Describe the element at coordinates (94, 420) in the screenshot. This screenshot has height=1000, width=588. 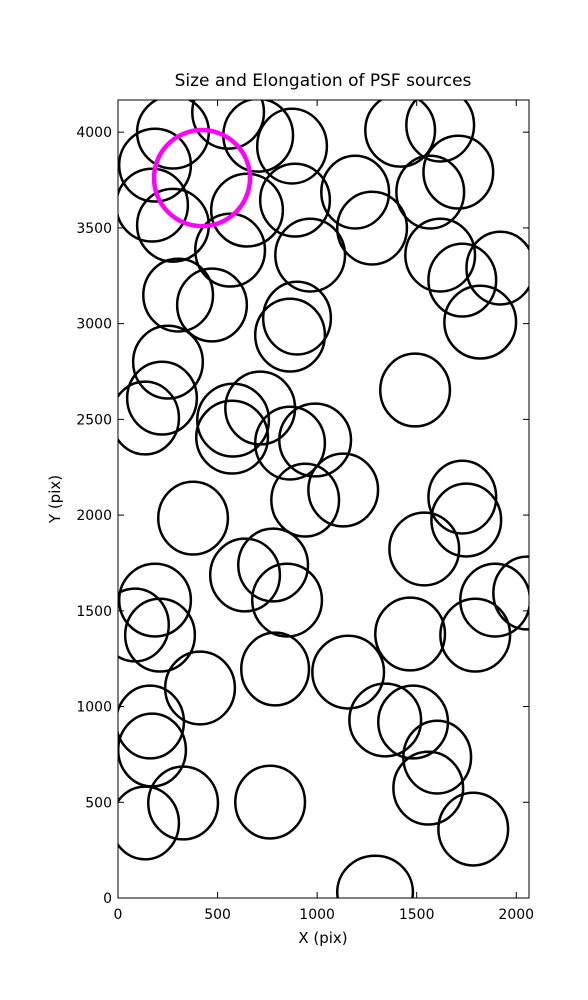
I see `y-tick-label: 2500` at that location.